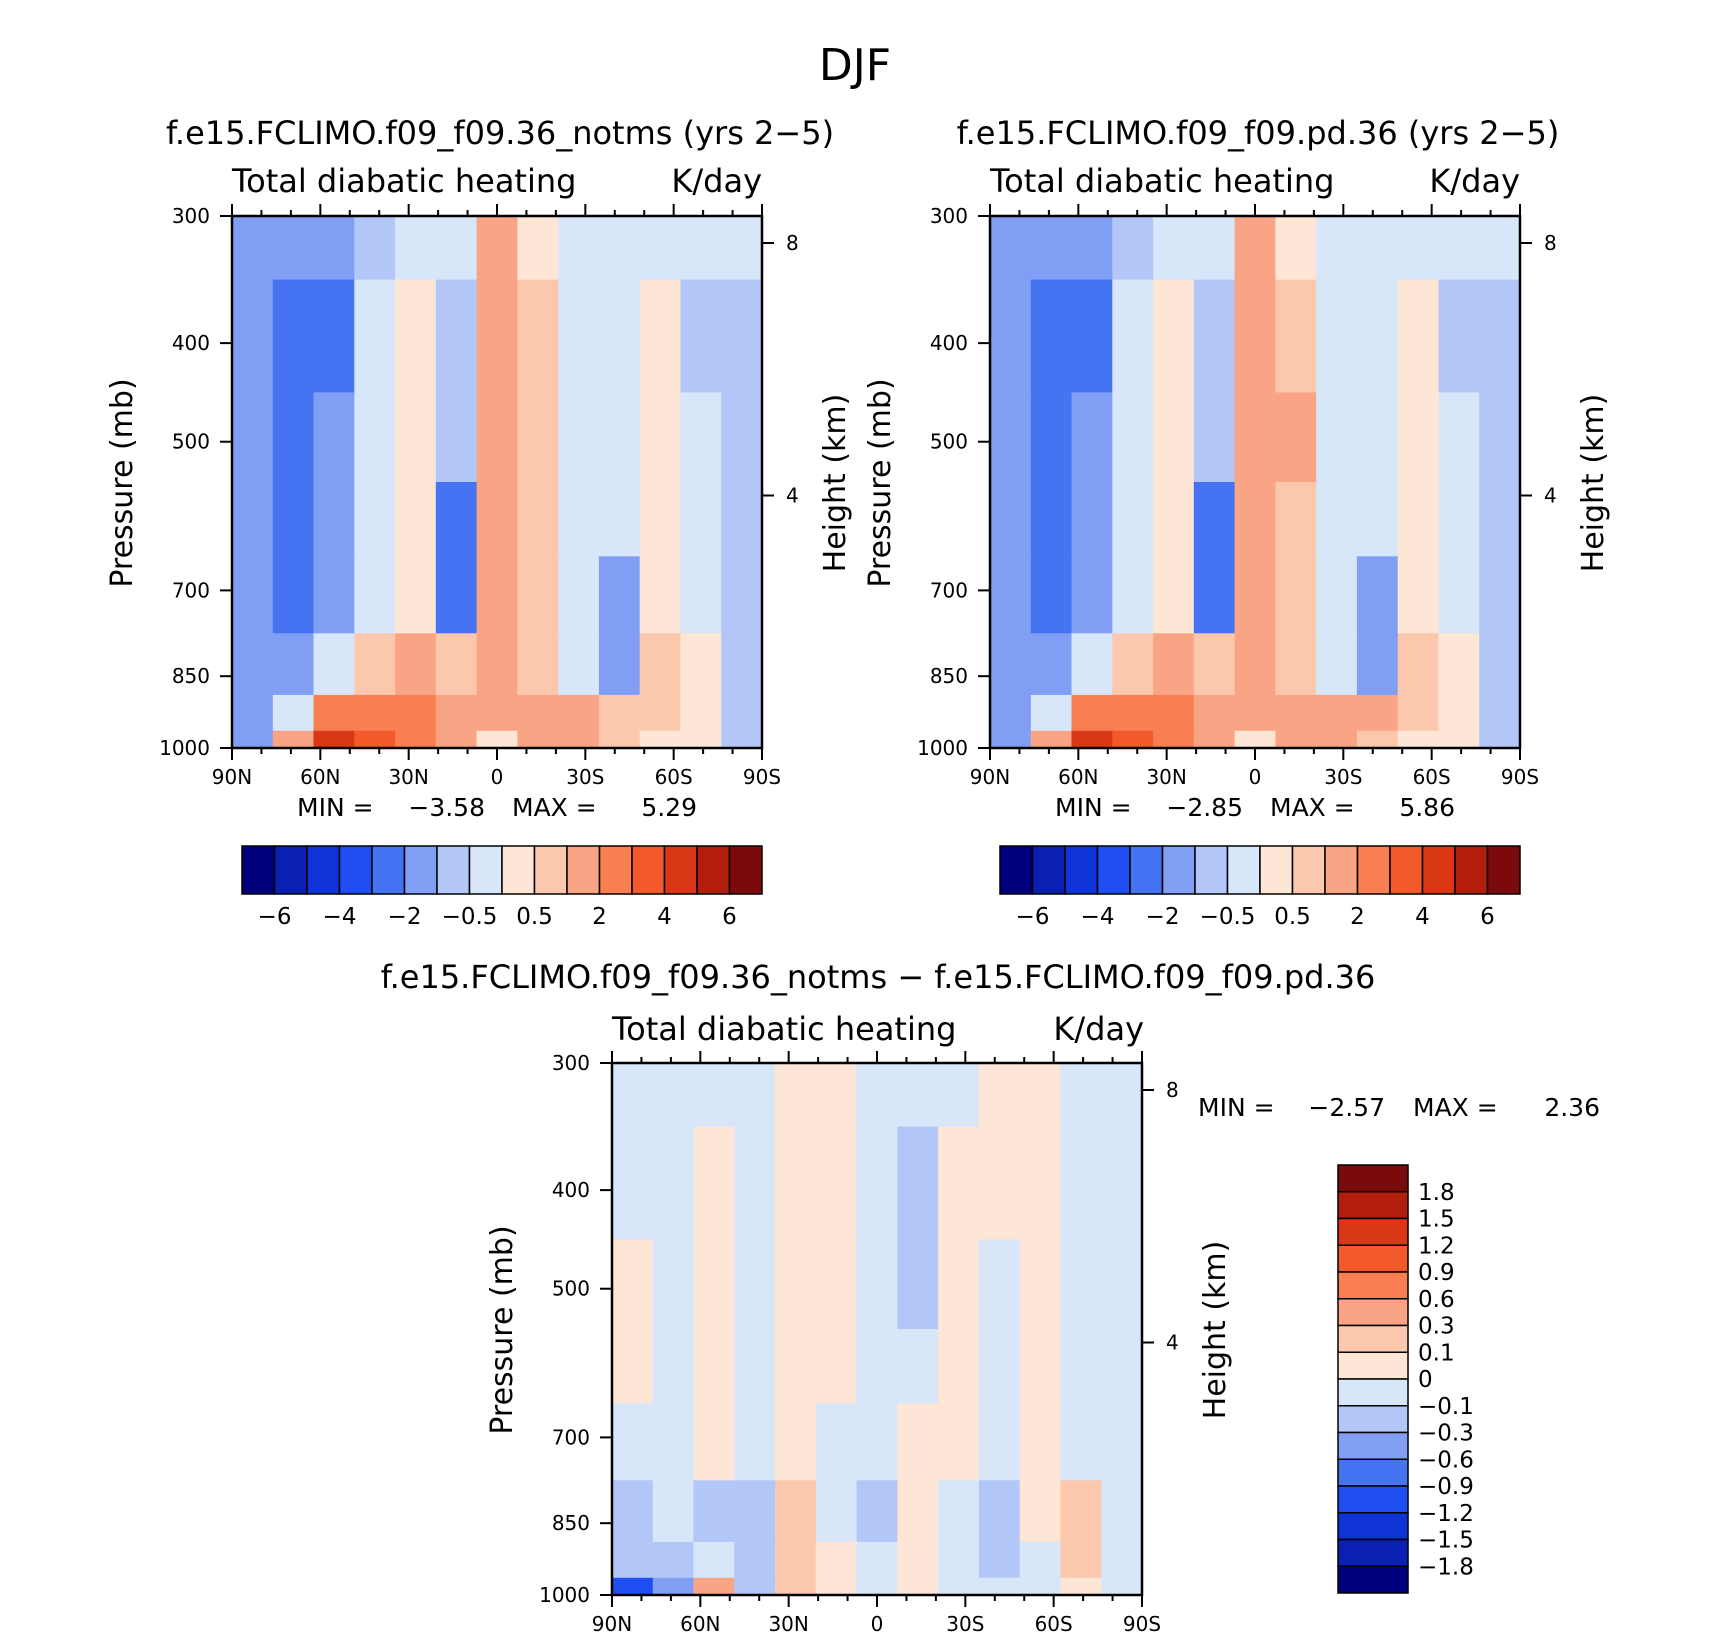 The height and width of the screenshot is (1636, 1710). I want to click on y2-tick-label: 8, so click(1550, 243).